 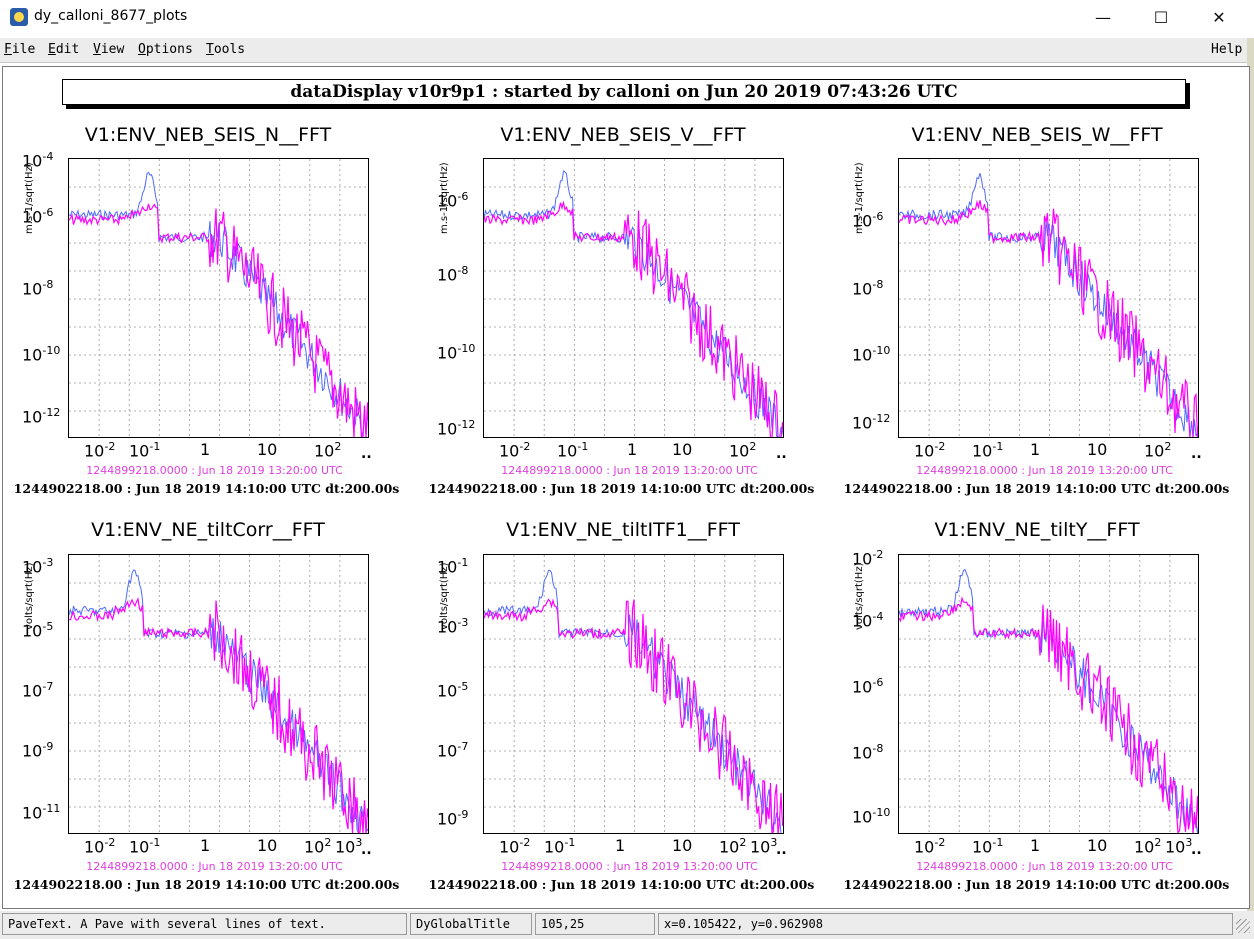 I want to click on menu-file: File, so click(x=20, y=49).